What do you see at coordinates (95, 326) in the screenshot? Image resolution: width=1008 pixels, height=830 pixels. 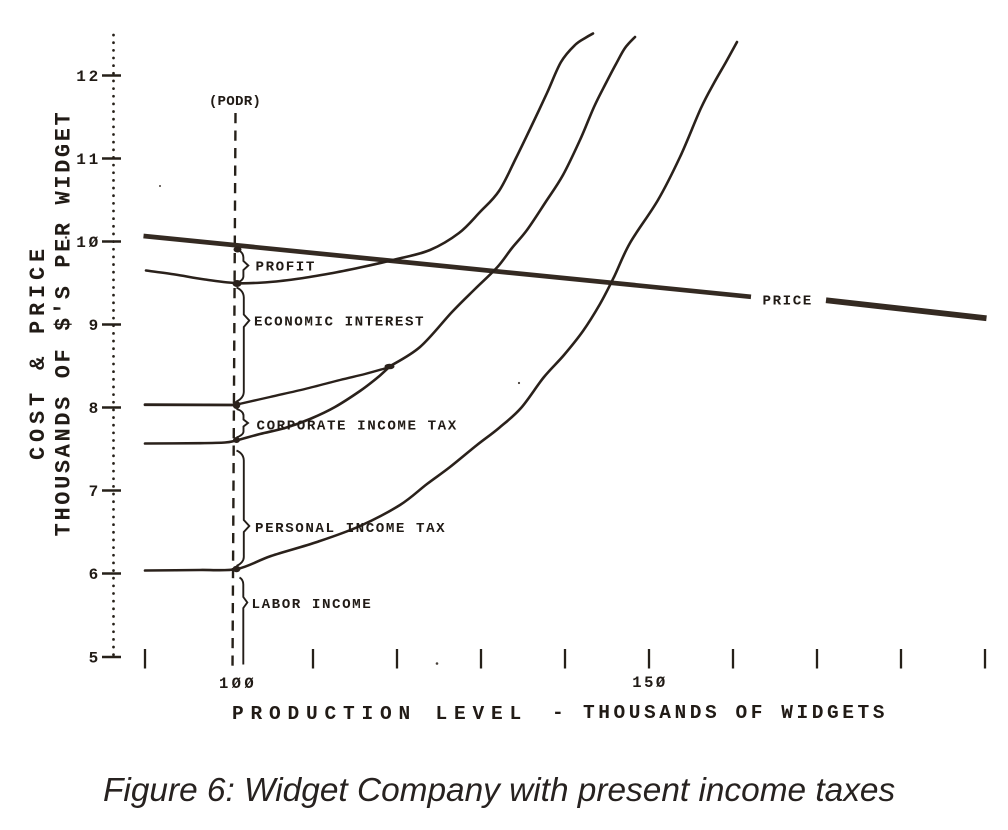 I see `svg-text: 9` at bounding box center [95, 326].